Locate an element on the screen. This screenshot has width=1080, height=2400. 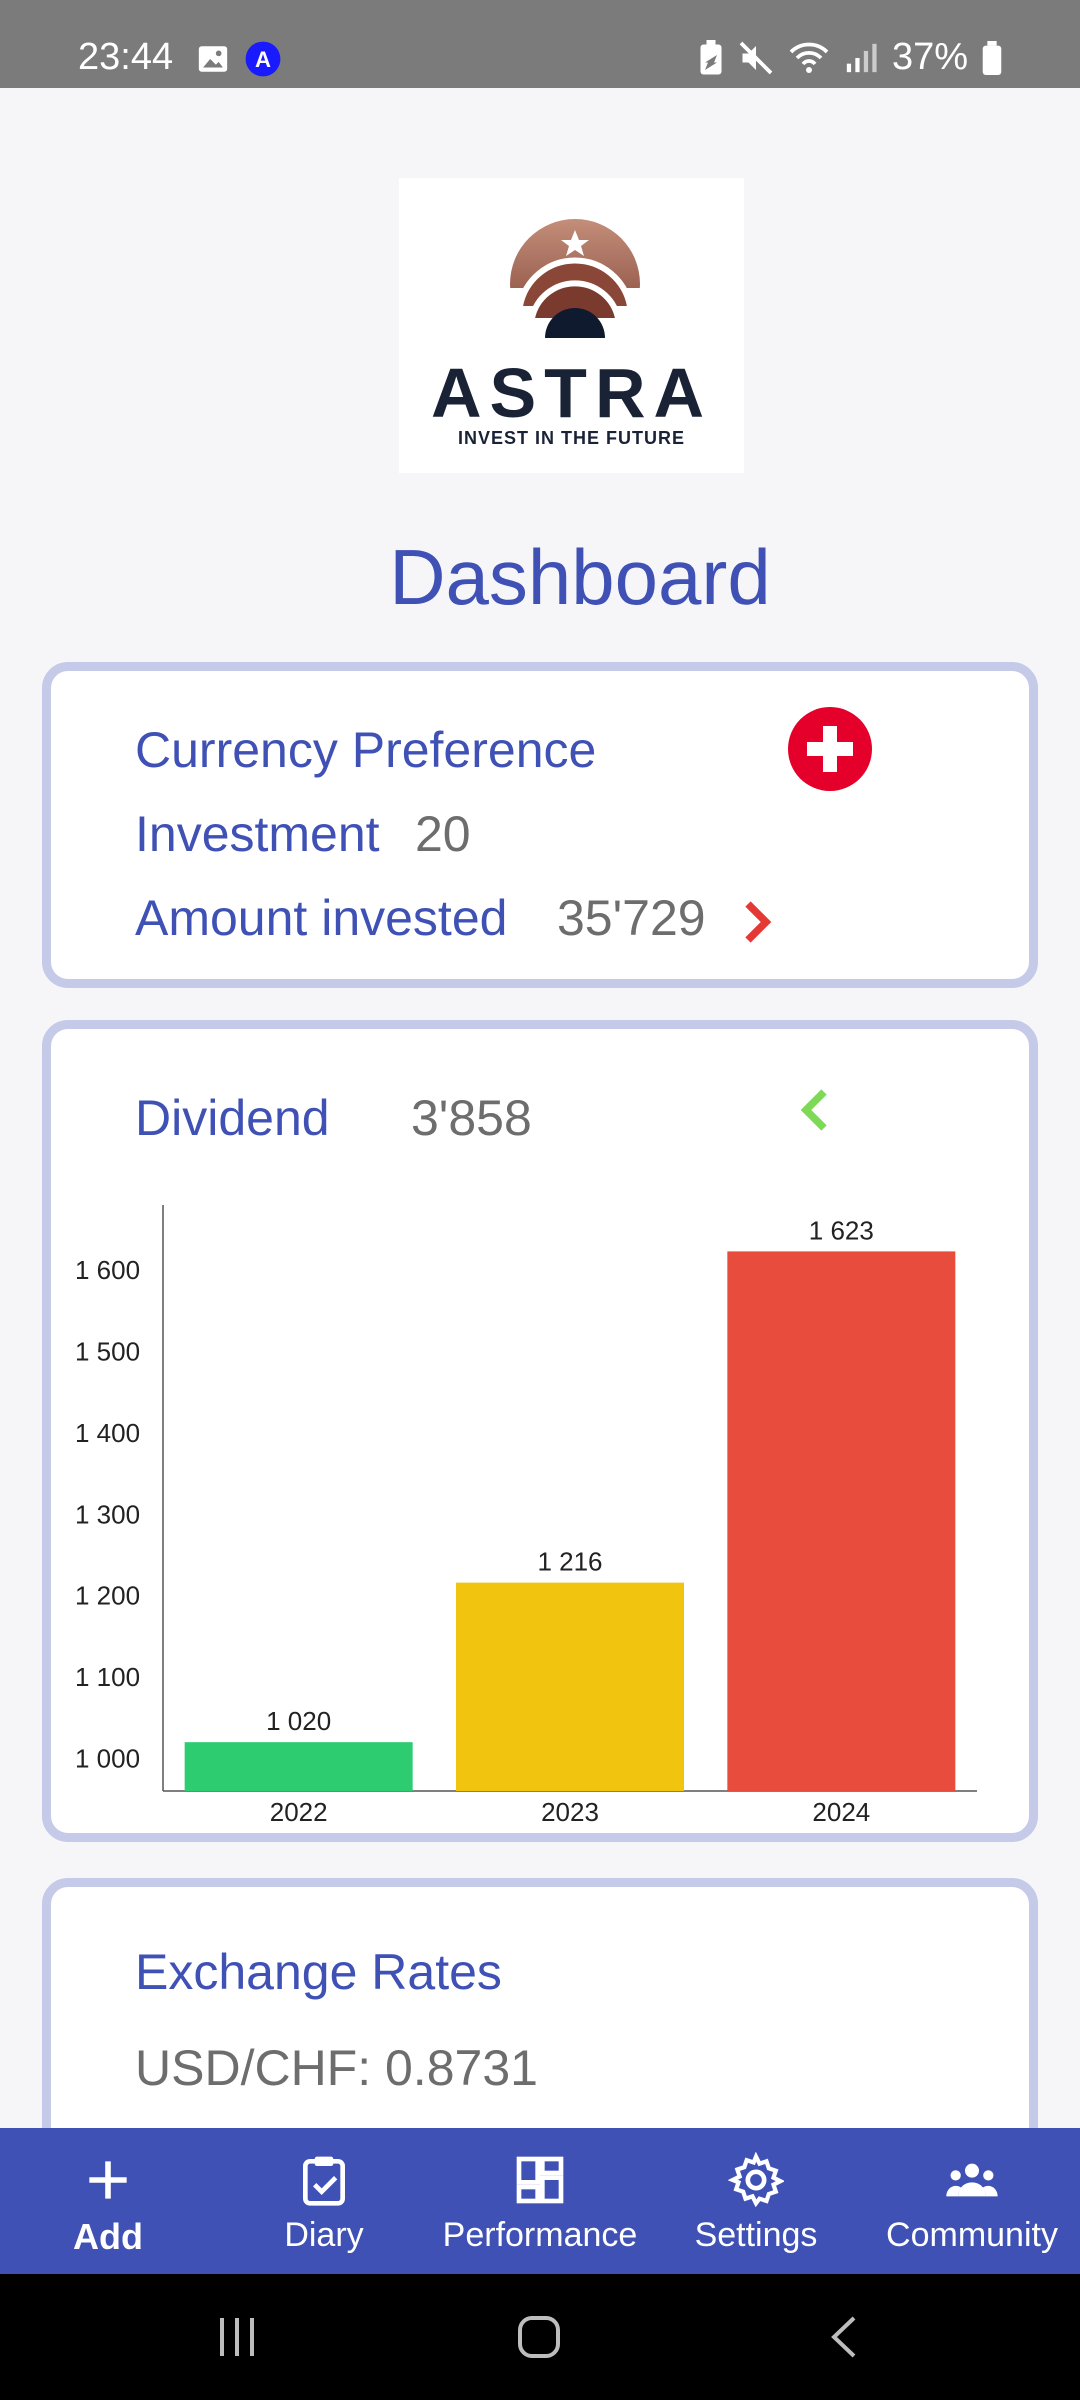
system-navigation-bar is located at coordinates (540, 2337).